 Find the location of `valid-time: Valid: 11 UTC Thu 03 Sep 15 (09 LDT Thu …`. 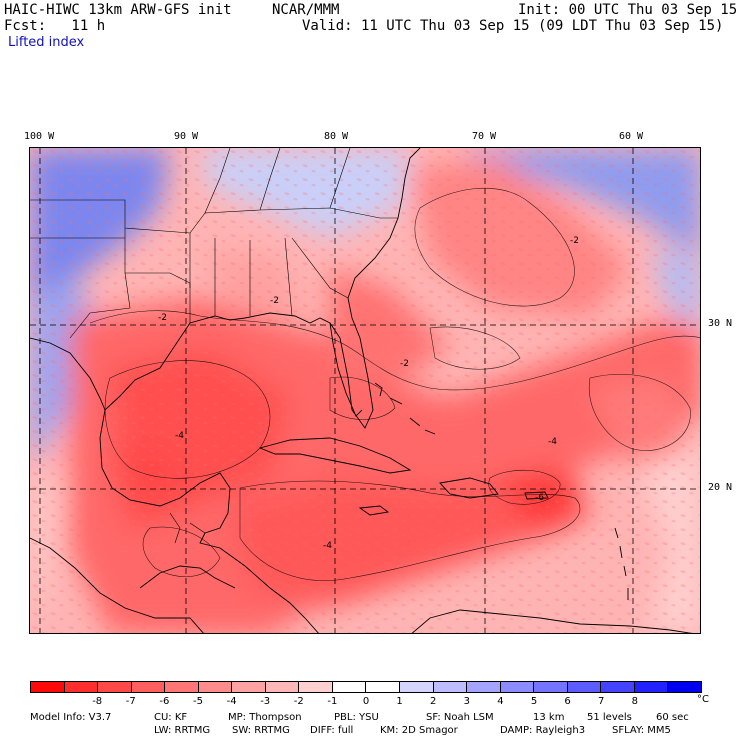

valid-time: Valid: 11 UTC Thu 03 Sep 15 (09 LDT Thu … is located at coordinates (513, 26).